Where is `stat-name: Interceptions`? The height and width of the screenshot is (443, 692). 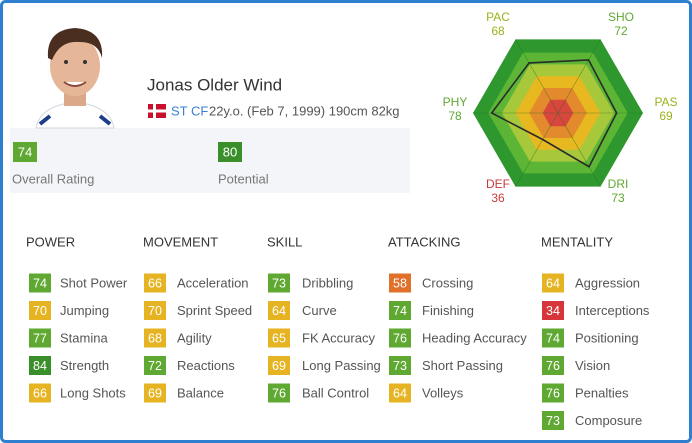
stat-name: Interceptions is located at coordinates (612, 310).